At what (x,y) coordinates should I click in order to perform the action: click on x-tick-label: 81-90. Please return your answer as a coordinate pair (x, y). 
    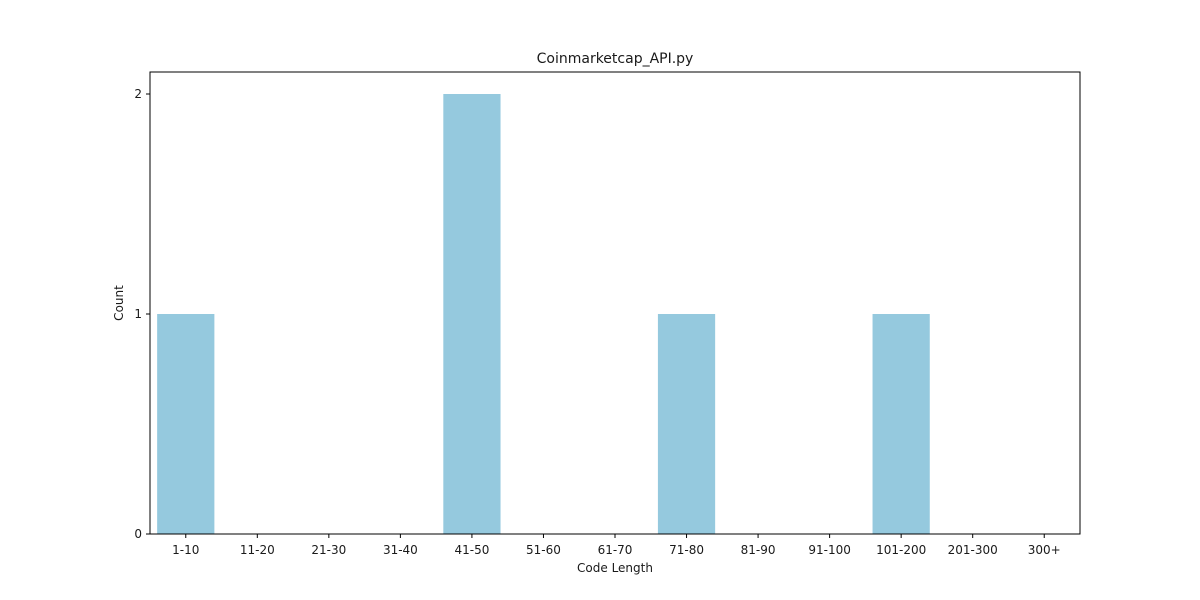
    Looking at the image, I should click on (758, 550).